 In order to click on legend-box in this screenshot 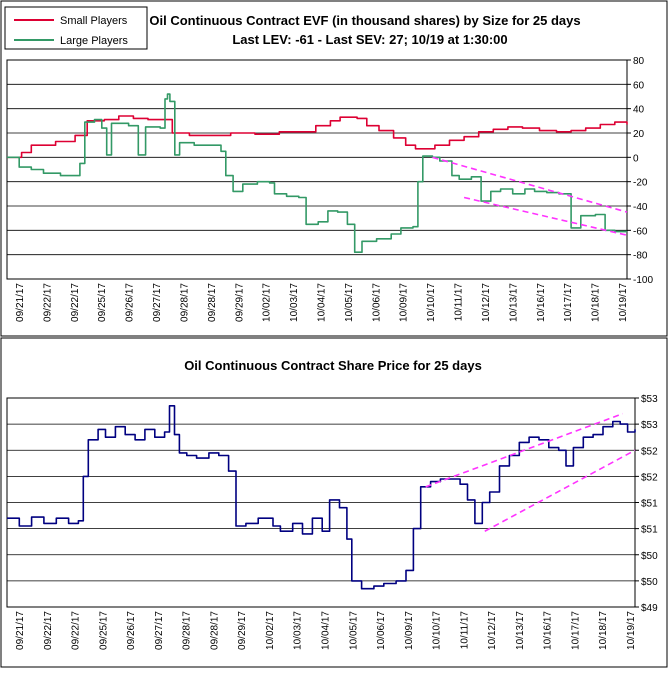, I will do `click(76, 28)`.